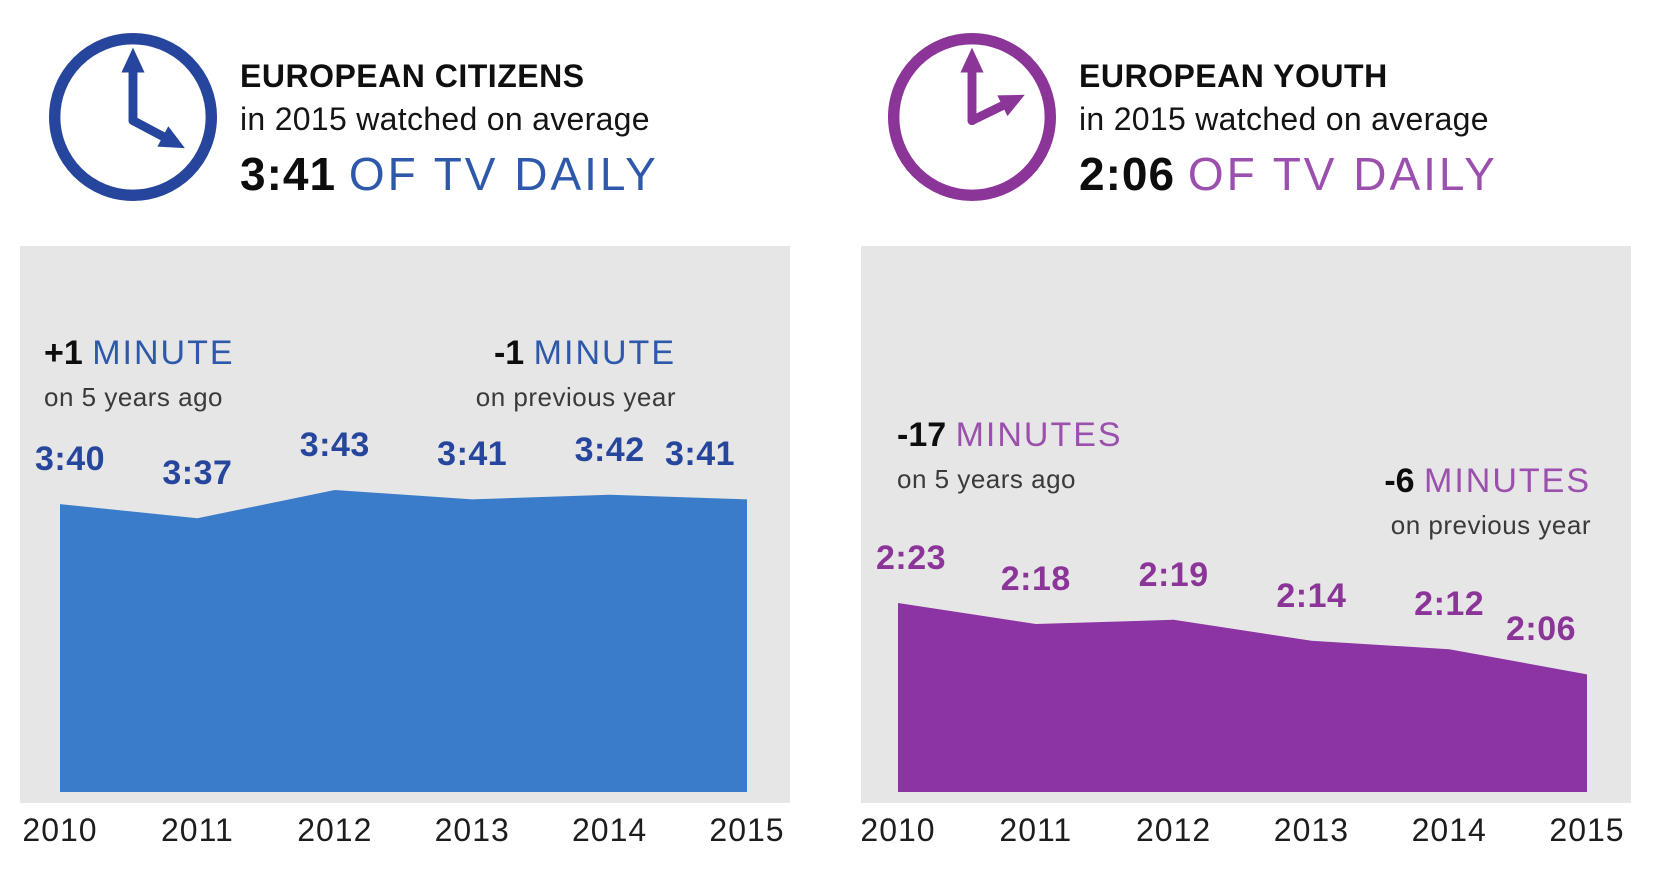  What do you see at coordinates (1487, 501) in the screenshot?
I see `annotation-previous-year: -6 MINUTES on previous year` at bounding box center [1487, 501].